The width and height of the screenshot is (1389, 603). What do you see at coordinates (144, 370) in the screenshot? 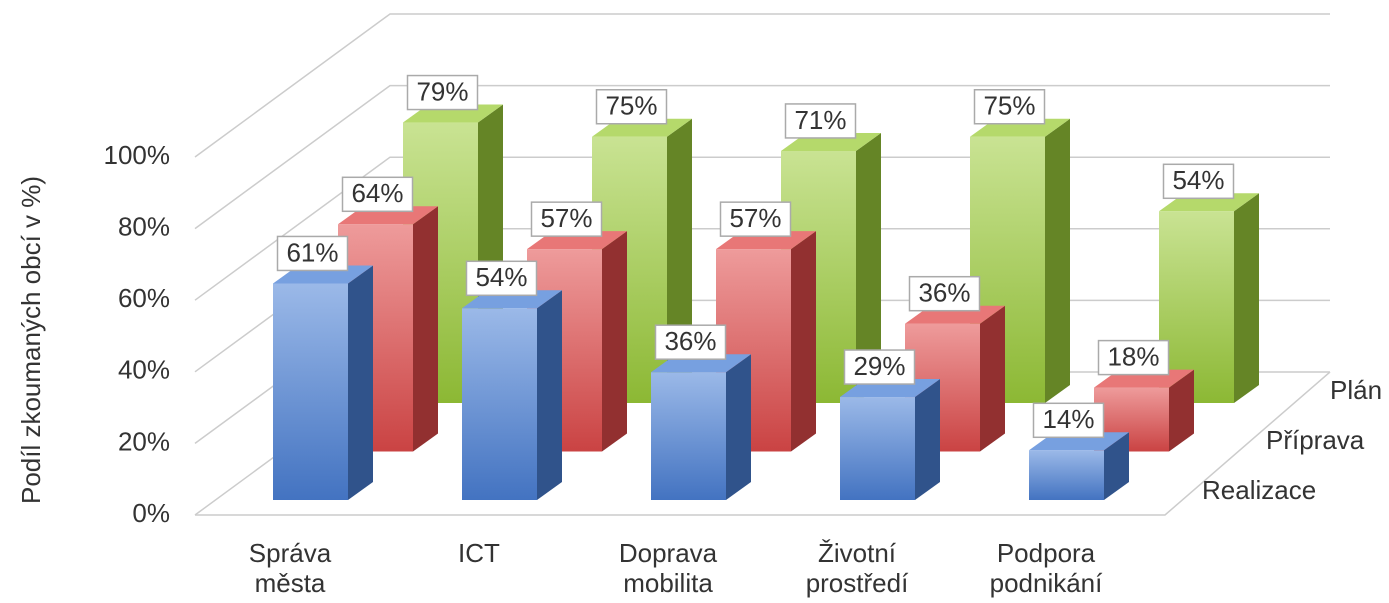
I see `y-tick-label: 40%` at bounding box center [144, 370].